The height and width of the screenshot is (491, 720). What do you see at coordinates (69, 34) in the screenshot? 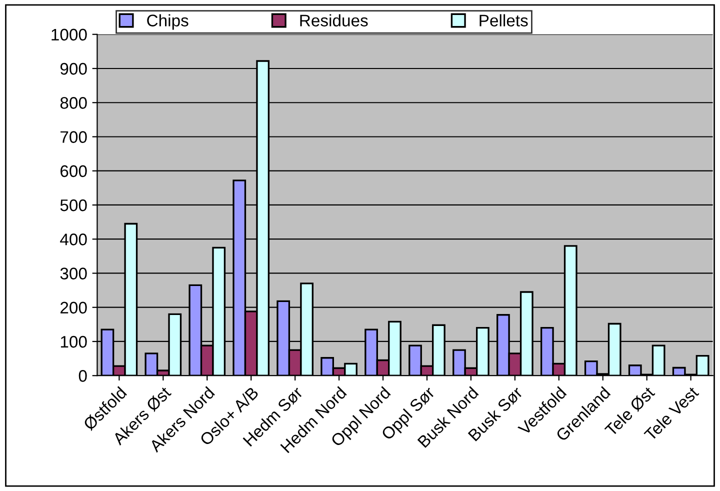
I see `y-tick-label: 1000` at bounding box center [69, 34].